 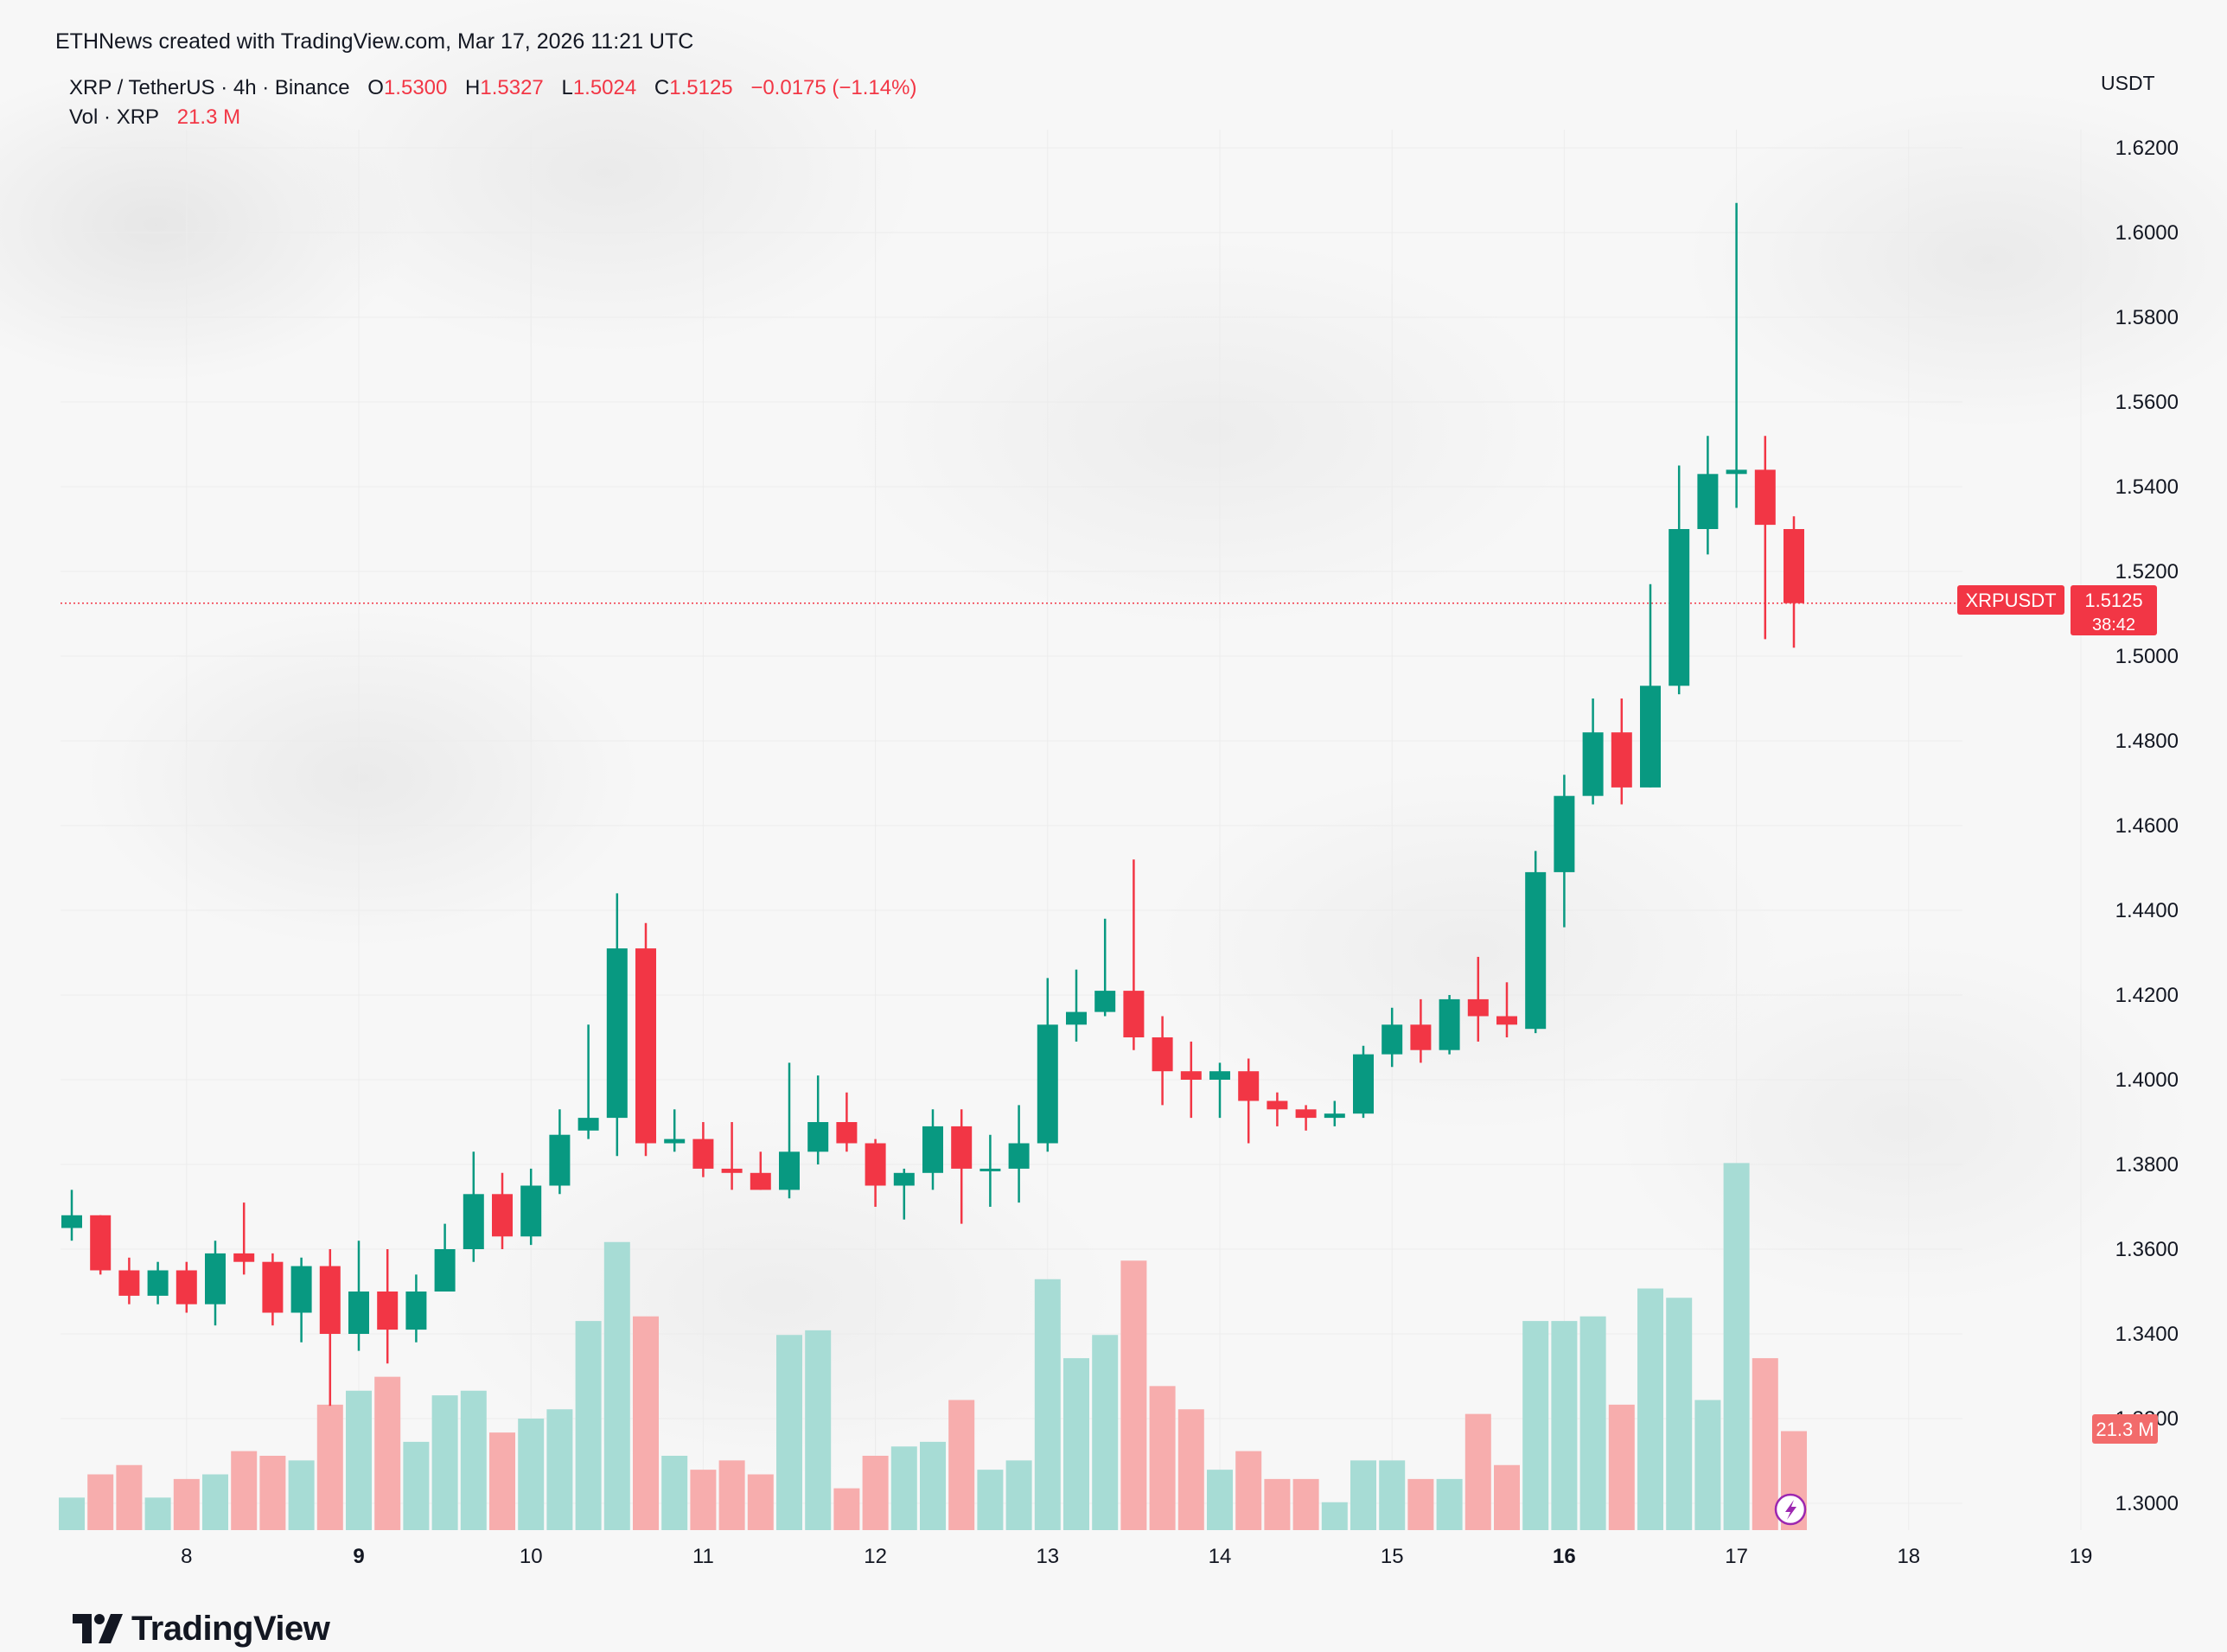 What do you see at coordinates (2147, 826) in the screenshot?
I see `price-tick-label: 1.4600` at bounding box center [2147, 826].